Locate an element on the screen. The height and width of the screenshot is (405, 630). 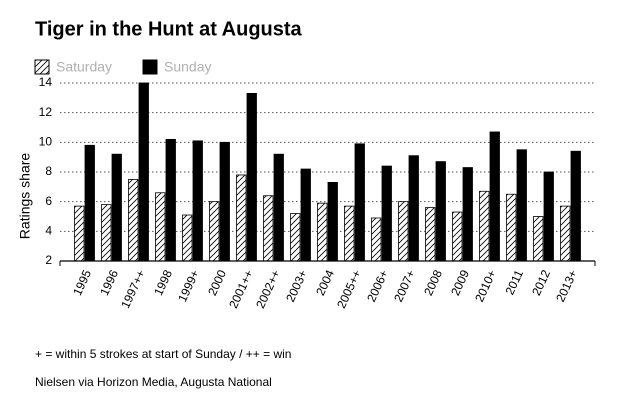
x-tick-label: 1996 is located at coordinates (109, 282).